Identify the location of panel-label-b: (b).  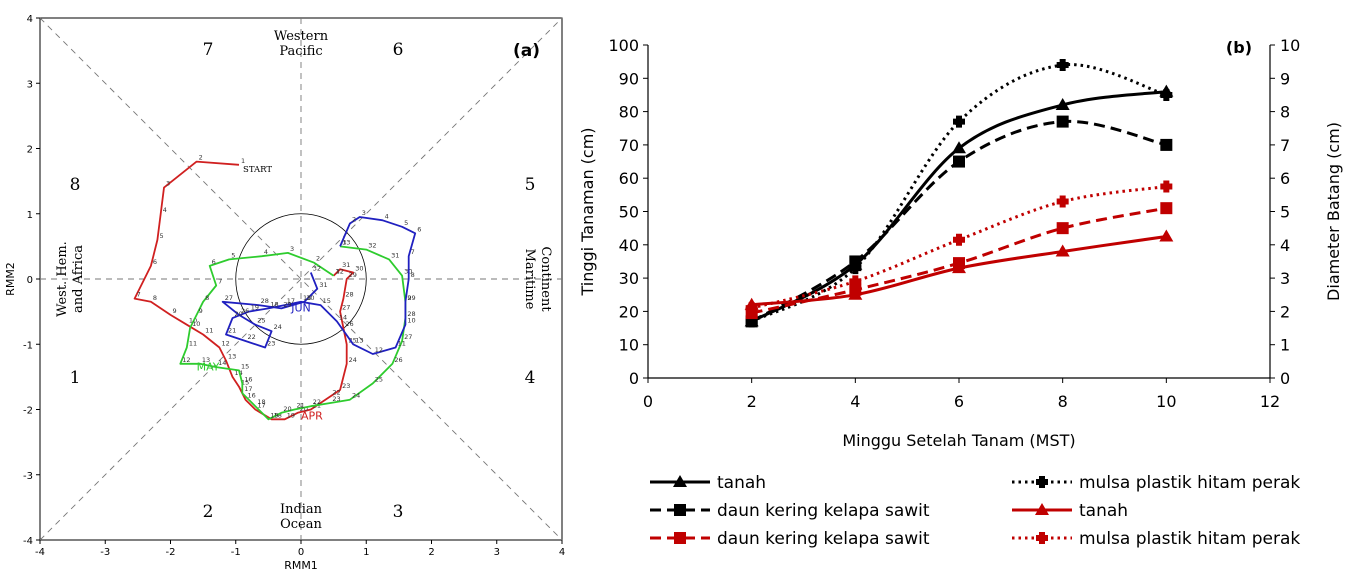
(1239, 47).